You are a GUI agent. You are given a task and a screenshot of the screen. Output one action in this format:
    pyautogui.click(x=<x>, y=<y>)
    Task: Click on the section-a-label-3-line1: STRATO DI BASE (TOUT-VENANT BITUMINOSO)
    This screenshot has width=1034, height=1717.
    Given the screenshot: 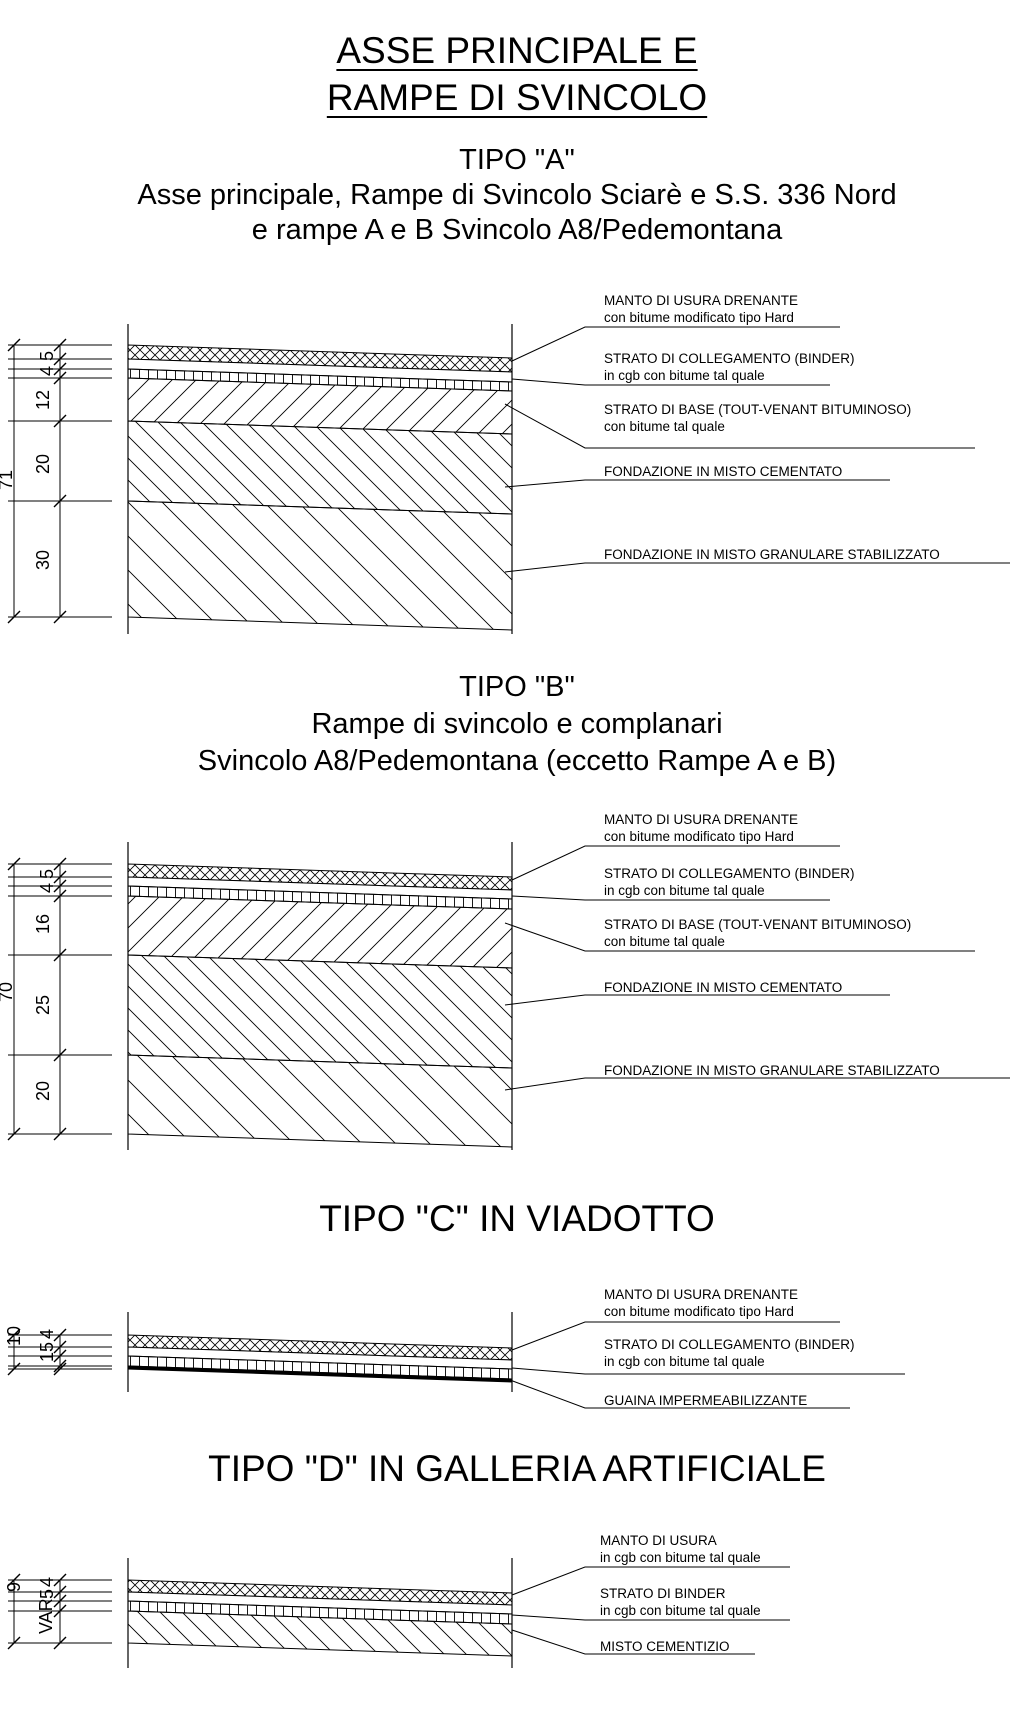 What is the action you would take?
    pyautogui.click(x=758, y=409)
    